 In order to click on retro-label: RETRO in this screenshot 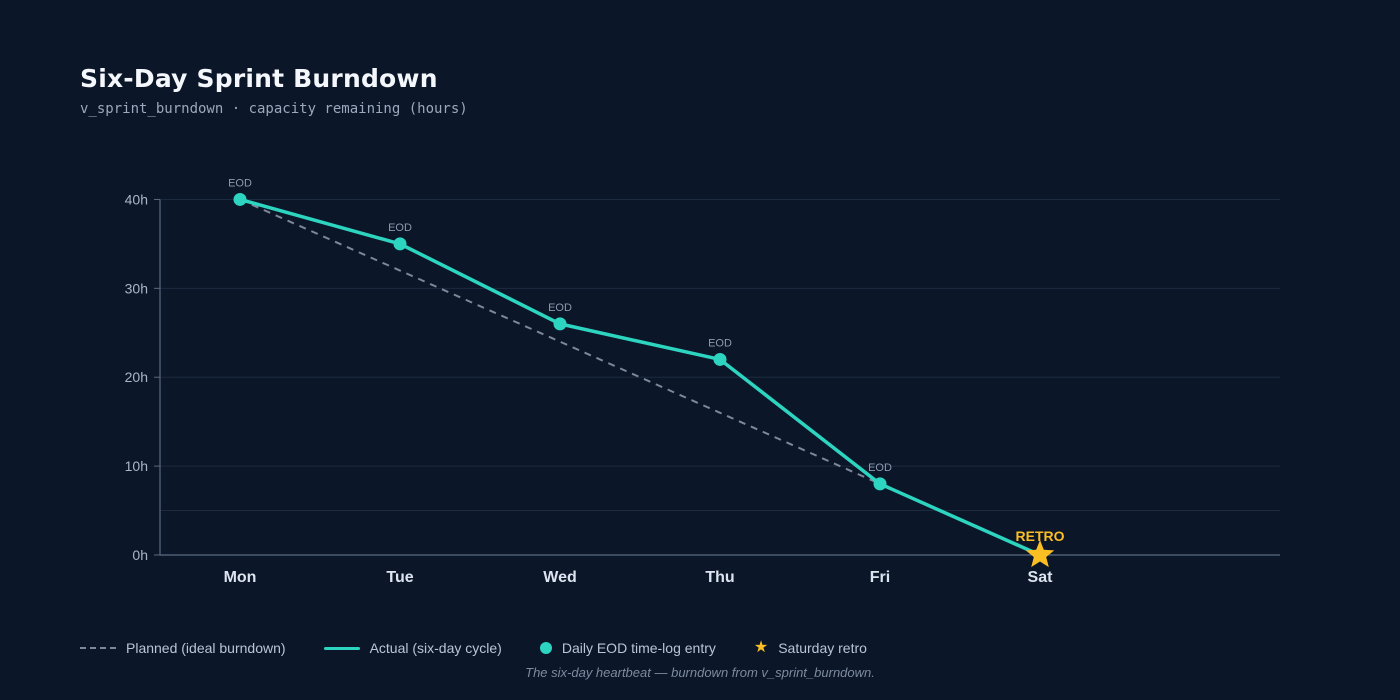, I will do `click(1040, 536)`.